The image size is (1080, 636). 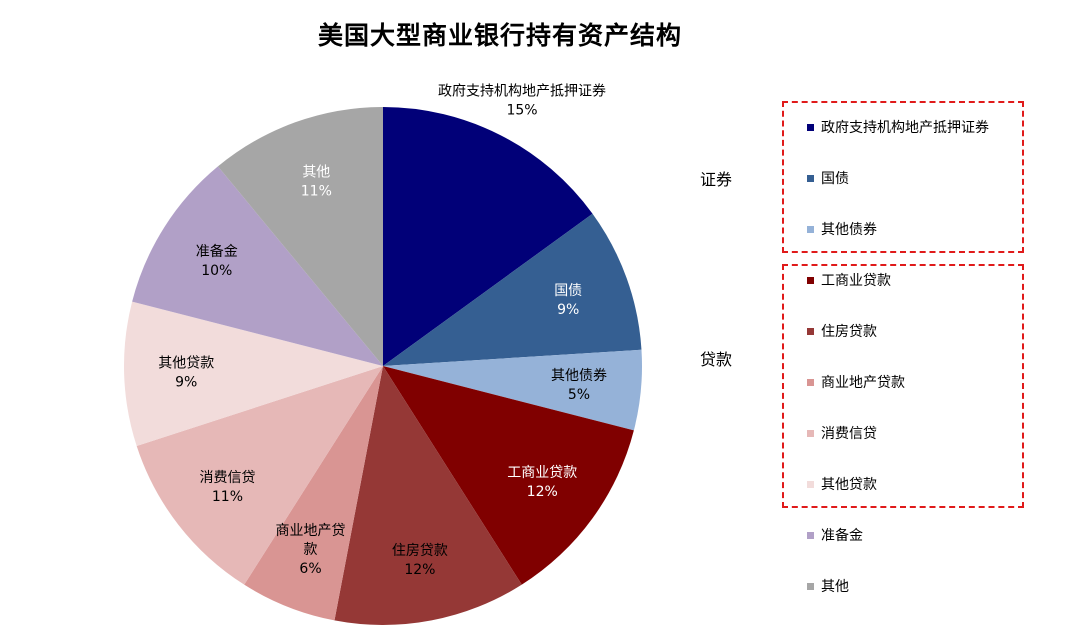 What do you see at coordinates (217, 261) in the screenshot?
I see `slice-label: 准备金 10%` at bounding box center [217, 261].